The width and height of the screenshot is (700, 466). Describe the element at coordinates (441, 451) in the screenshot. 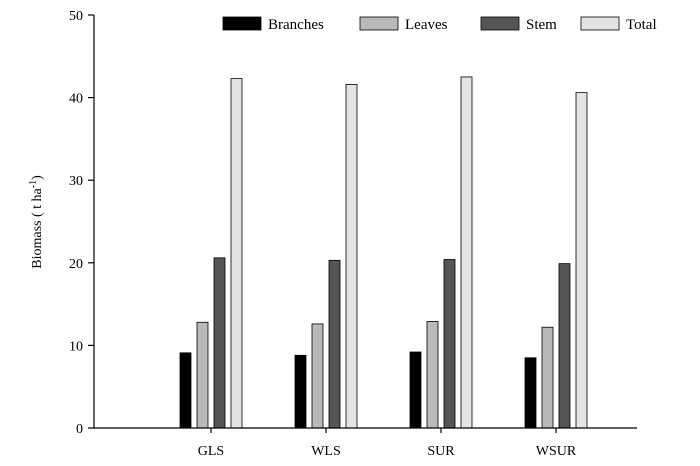

I see `x-tick-label: SUR` at that location.